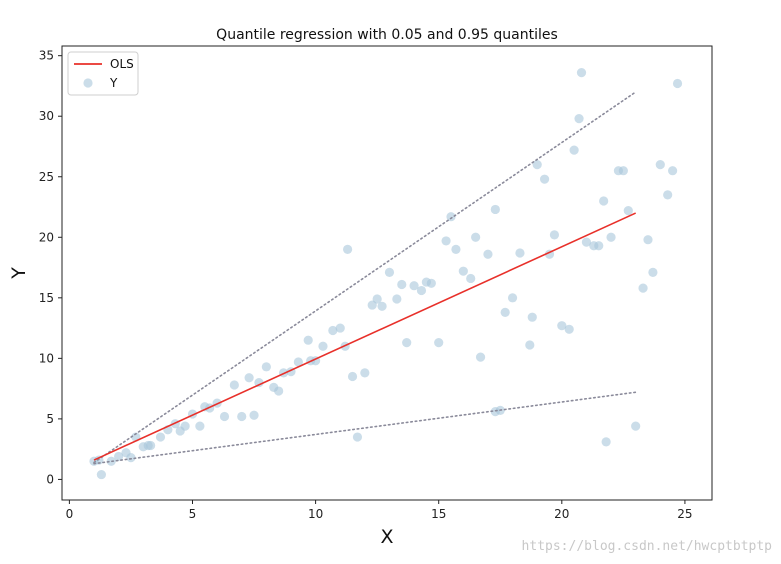 This screenshot has width=781, height=564. I want to click on x-tick-label: 25, so click(684, 514).